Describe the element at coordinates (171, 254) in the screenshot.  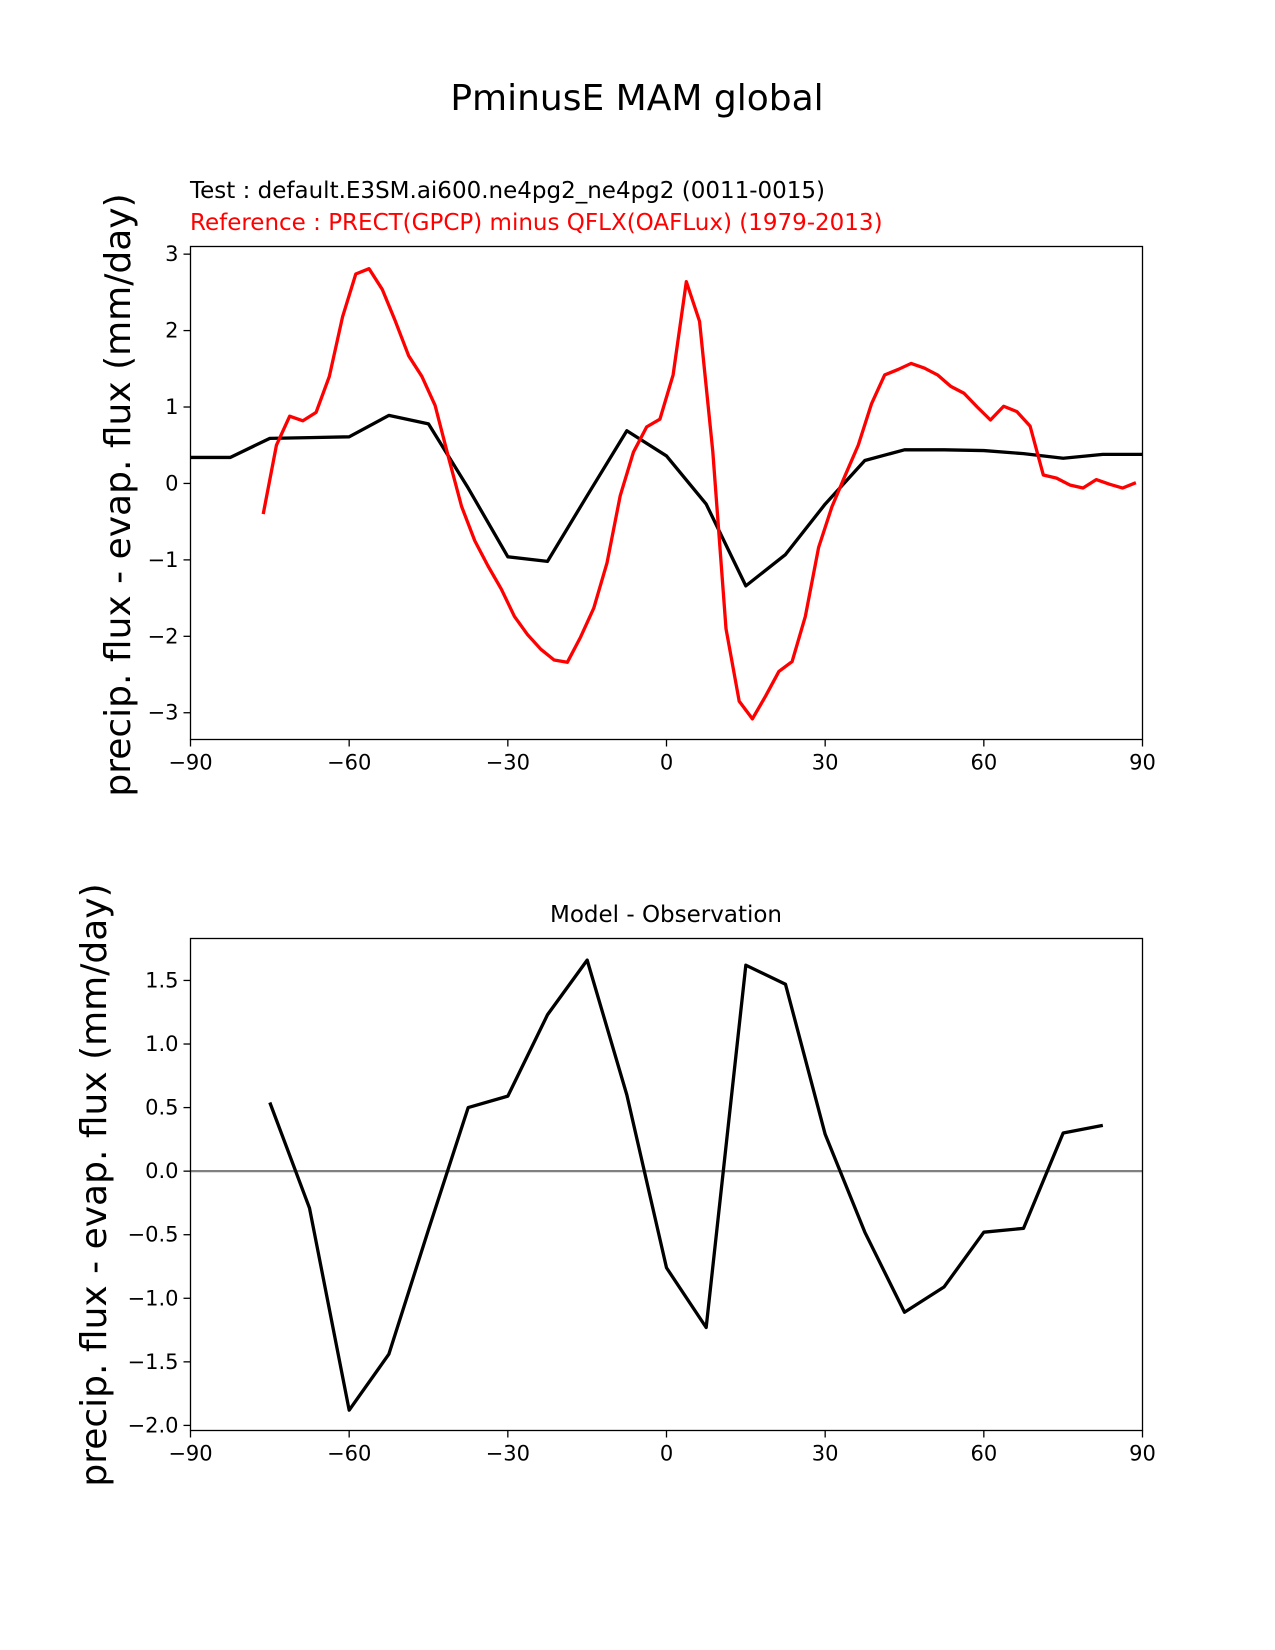
I see `y-tick-label: 3` at that location.